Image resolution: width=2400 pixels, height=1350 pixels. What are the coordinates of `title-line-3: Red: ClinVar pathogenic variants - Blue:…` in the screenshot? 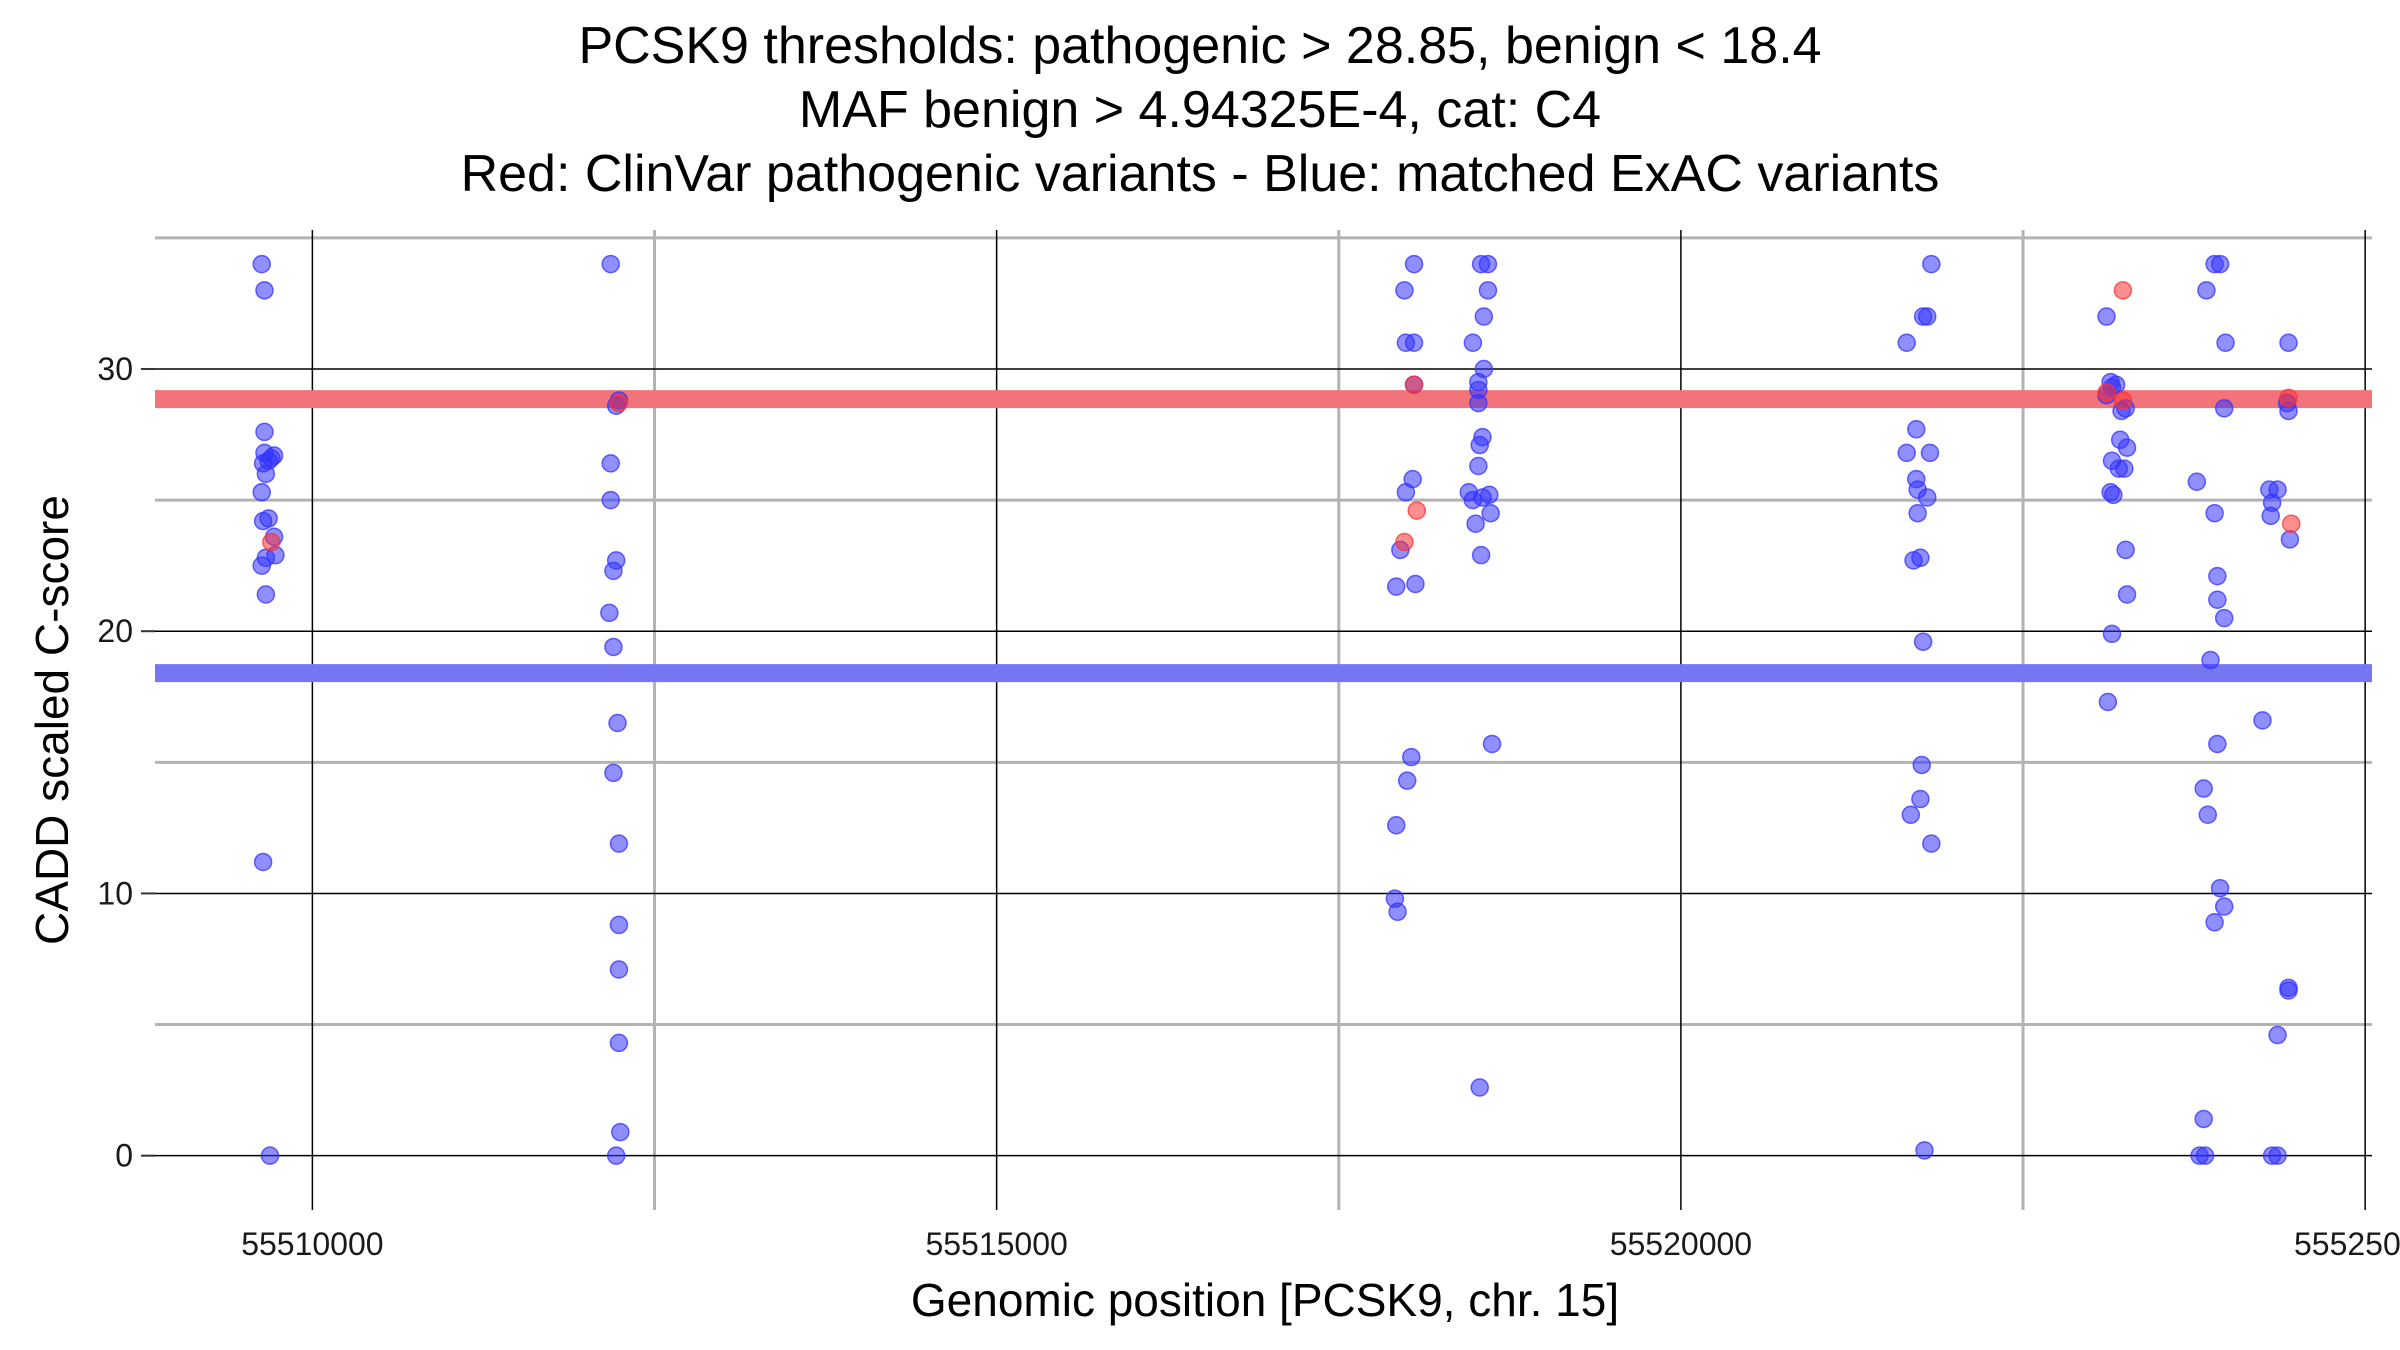 It's located at (1200, 174).